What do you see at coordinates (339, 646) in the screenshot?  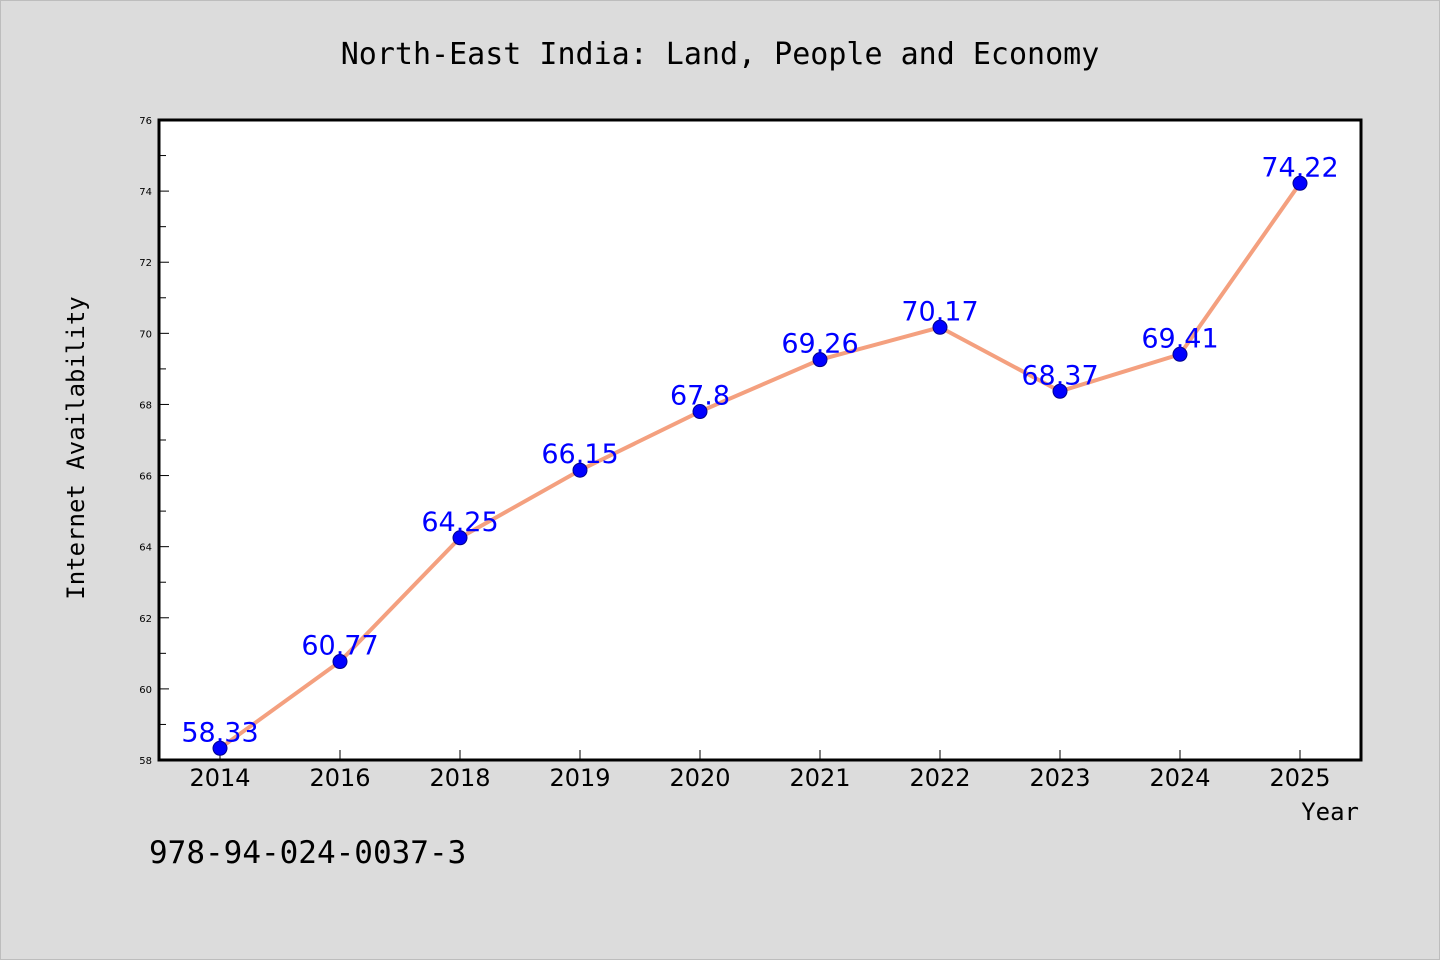 I see `data-label: 60.77` at bounding box center [339, 646].